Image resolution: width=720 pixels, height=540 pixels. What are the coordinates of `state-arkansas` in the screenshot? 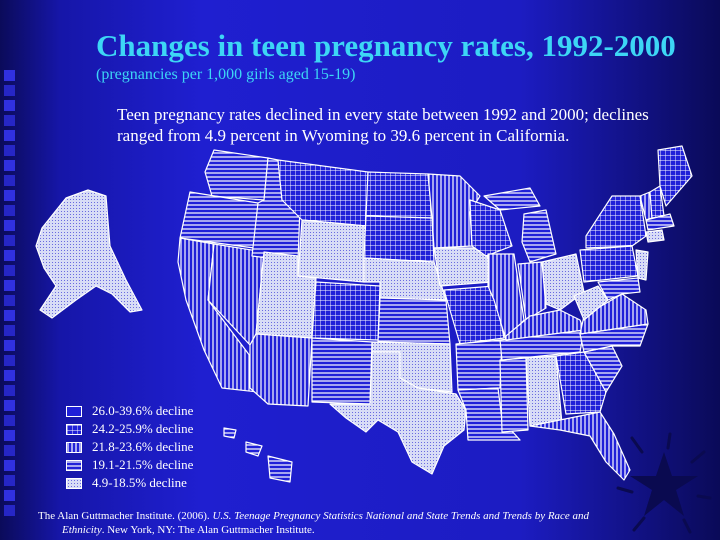 It's located at (479, 365).